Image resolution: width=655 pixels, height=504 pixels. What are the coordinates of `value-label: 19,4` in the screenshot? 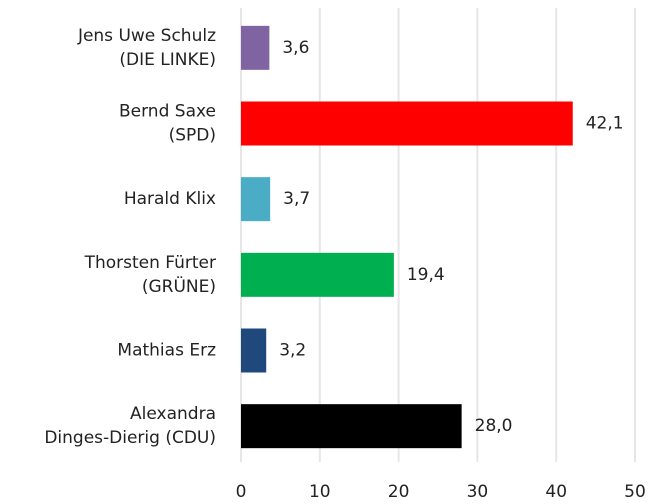 It's located at (426, 275).